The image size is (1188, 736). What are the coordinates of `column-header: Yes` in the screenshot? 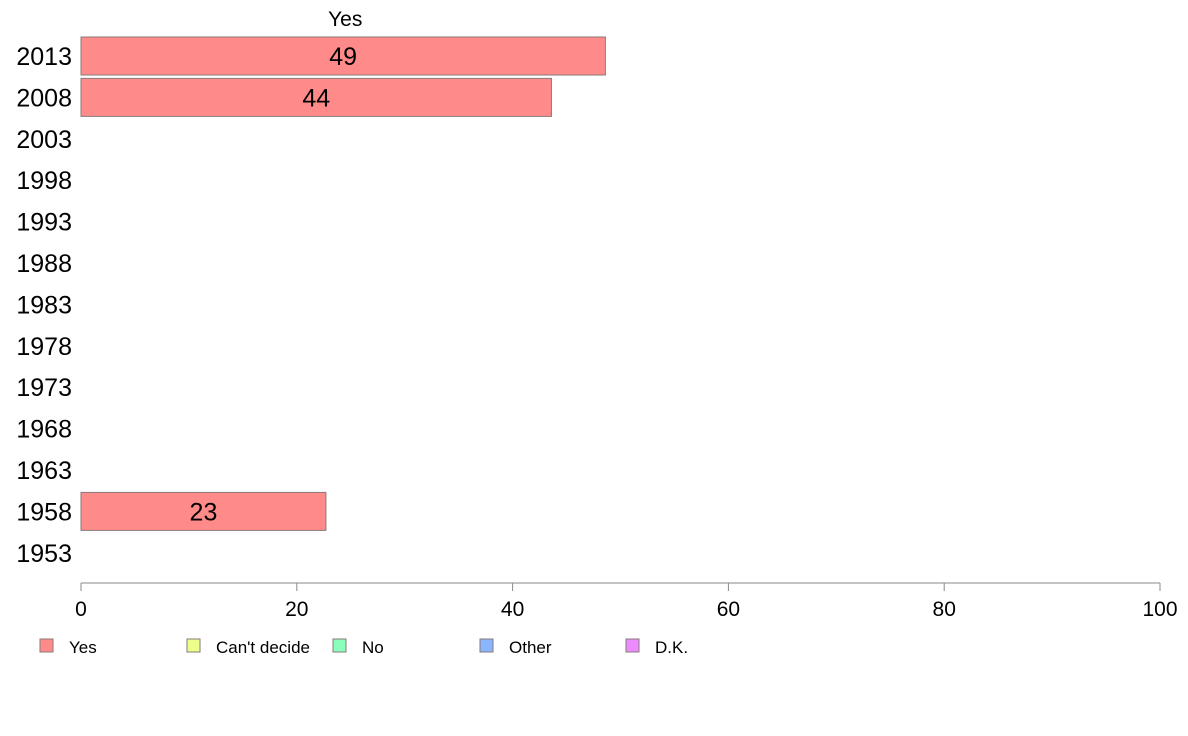 It's located at (345, 19).